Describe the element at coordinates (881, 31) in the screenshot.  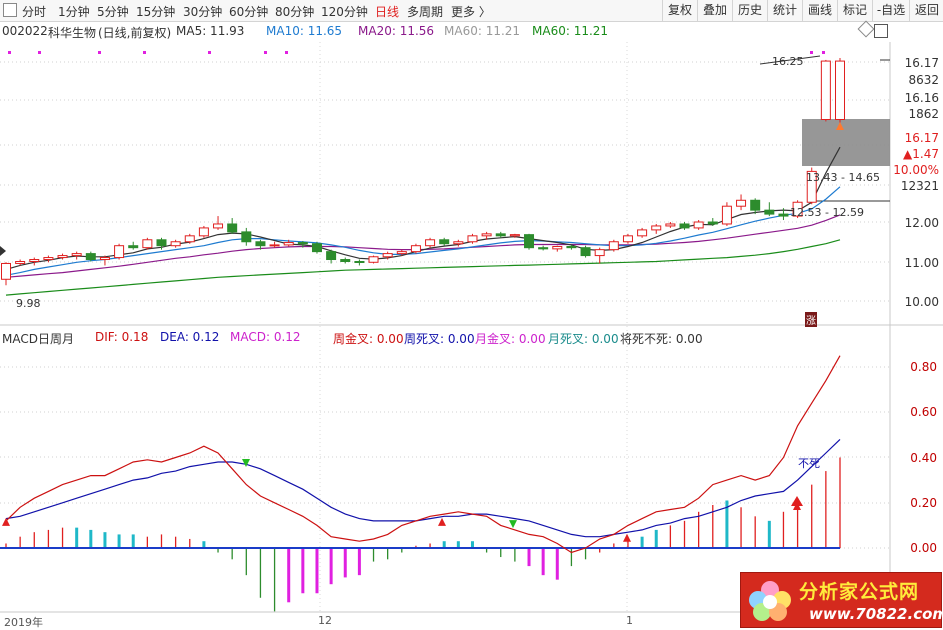
I see `window-icon` at that location.